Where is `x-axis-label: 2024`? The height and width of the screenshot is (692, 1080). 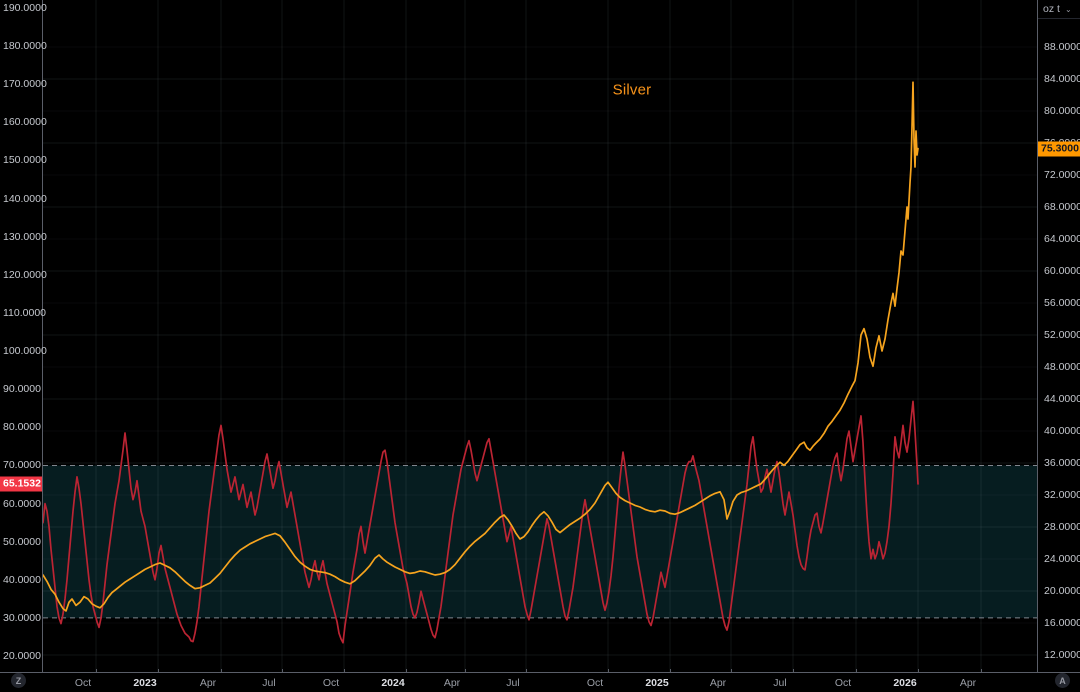
x-axis-label: 2024 is located at coordinates (393, 683).